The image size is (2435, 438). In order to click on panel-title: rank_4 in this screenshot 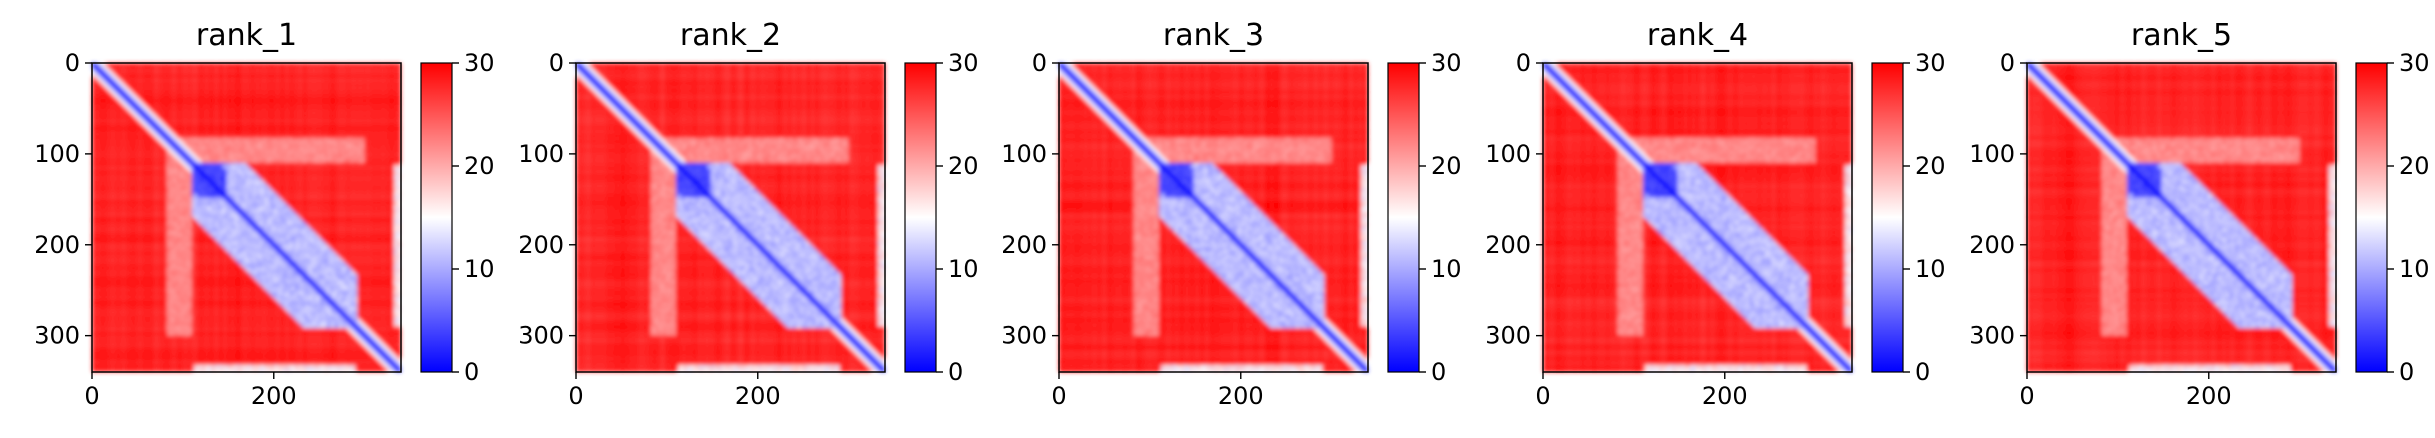, I will do `click(1697, 35)`.